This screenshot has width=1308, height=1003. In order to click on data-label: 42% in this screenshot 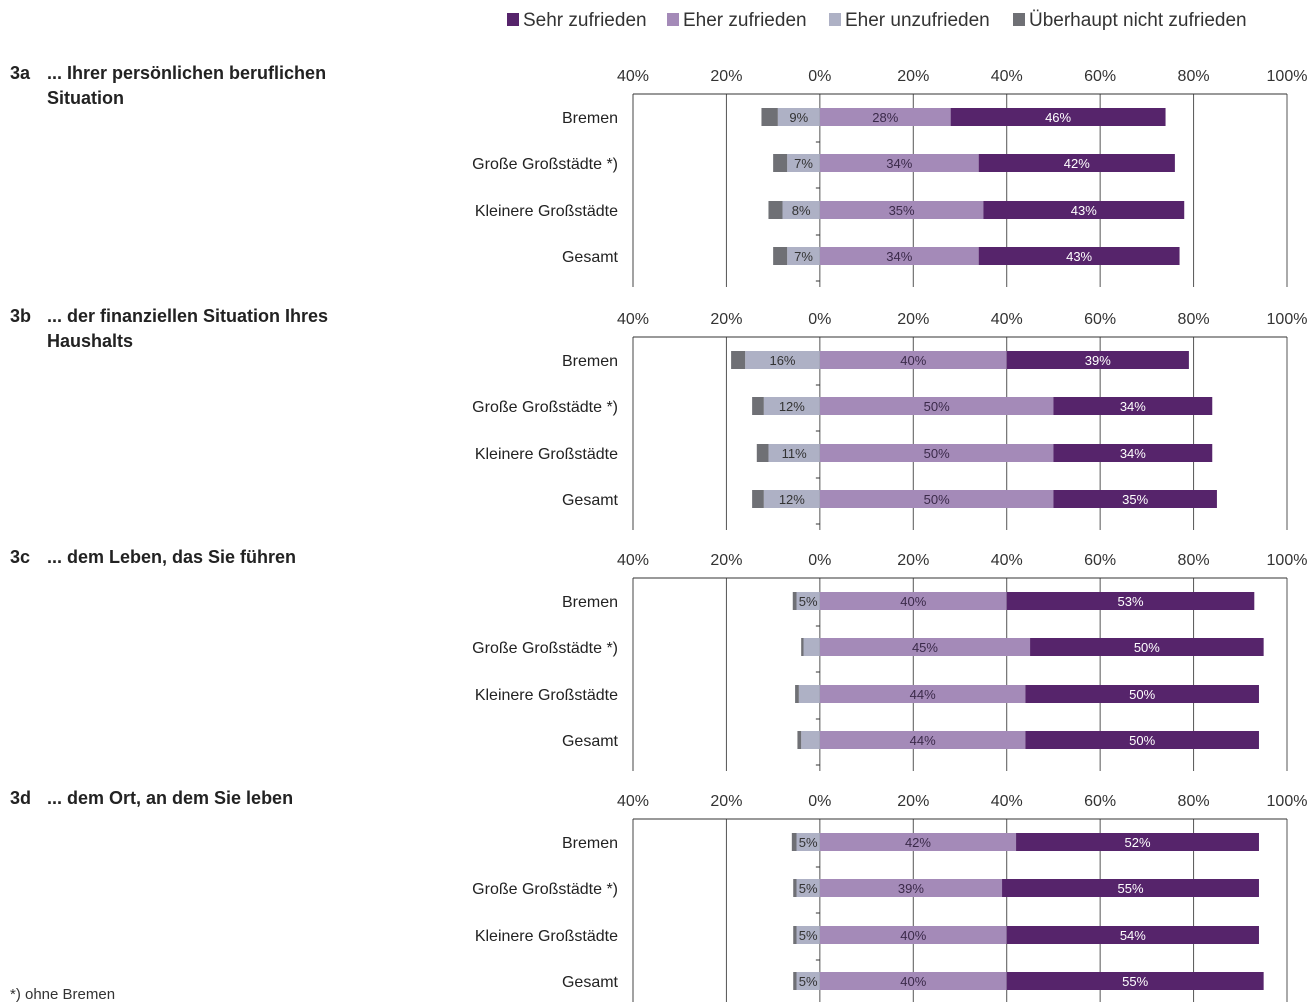, I will do `click(1077, 163)`.